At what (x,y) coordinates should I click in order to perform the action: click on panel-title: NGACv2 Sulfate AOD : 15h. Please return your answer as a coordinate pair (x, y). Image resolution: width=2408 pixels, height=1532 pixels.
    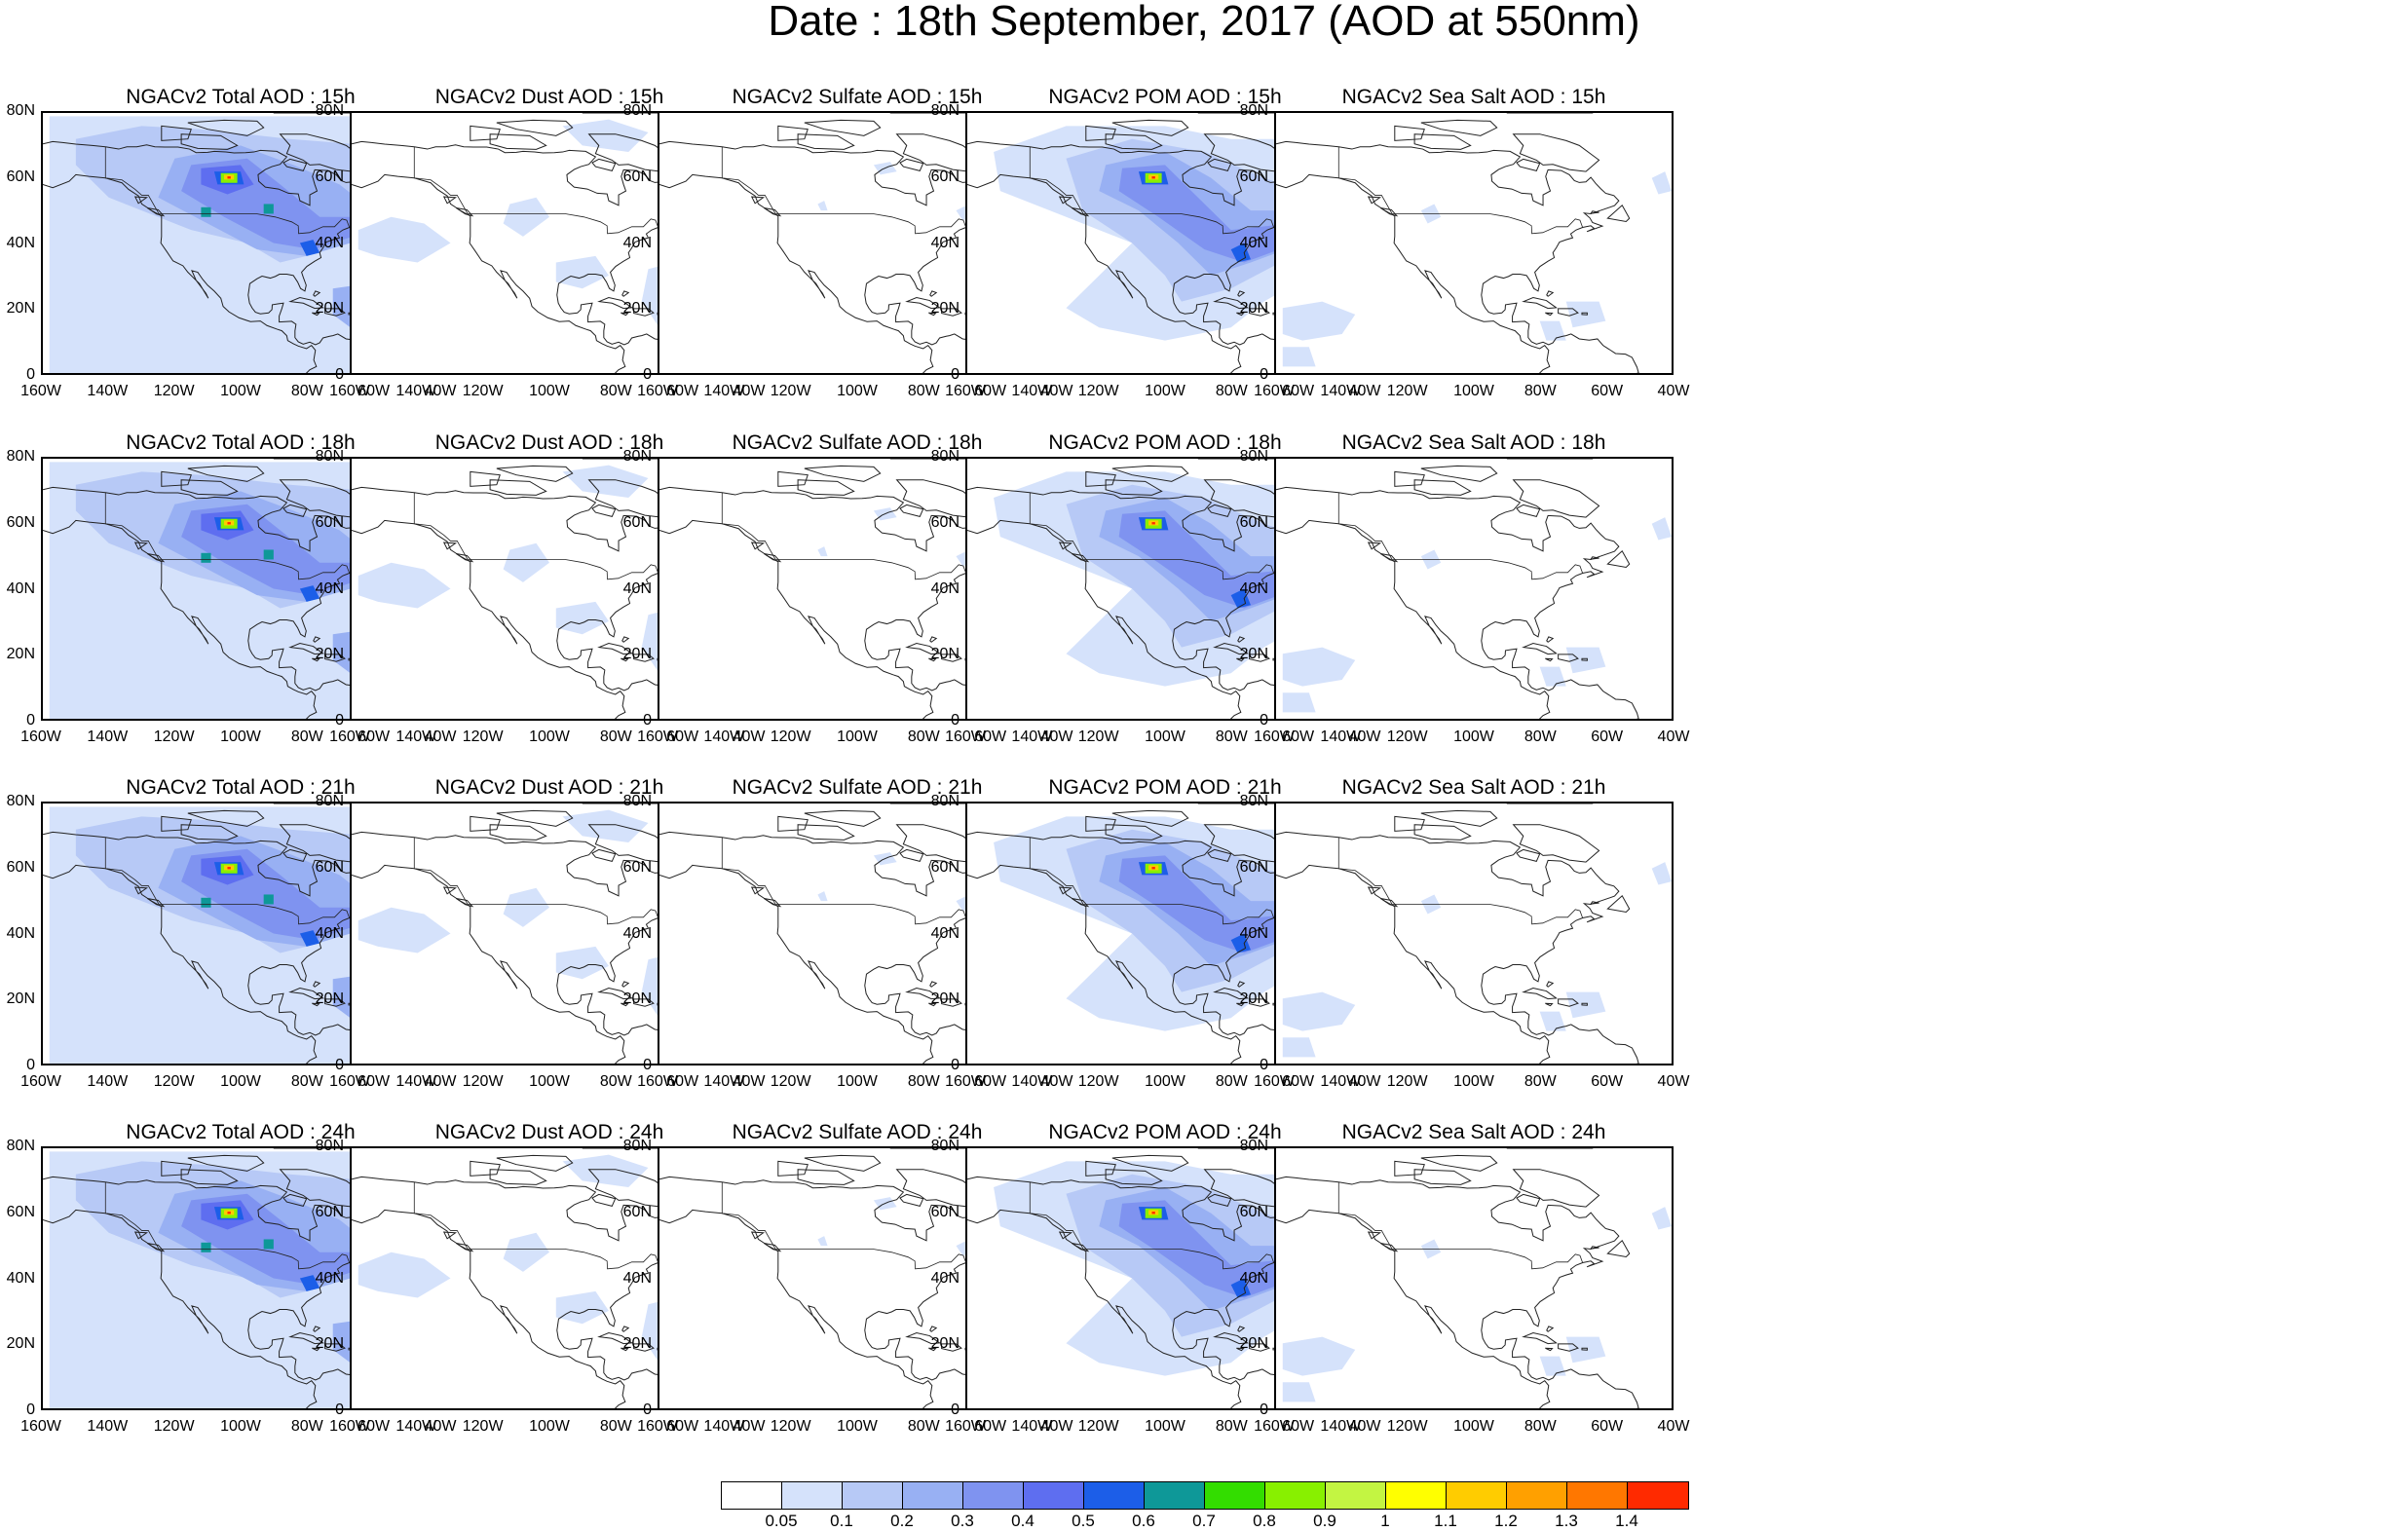
    Looking at the image, I should click on (857, 97).